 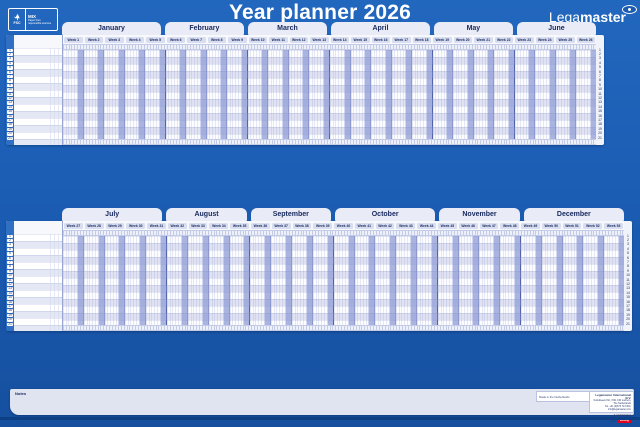 What do you see at coordinates (600, 111) in the screenshot?
I see `row-number: 15` at bounding box center [600, 111].